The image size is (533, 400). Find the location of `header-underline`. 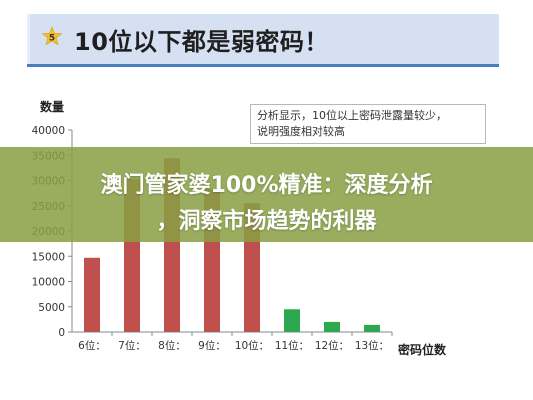

header-underline is located at coordinates (263, 65).